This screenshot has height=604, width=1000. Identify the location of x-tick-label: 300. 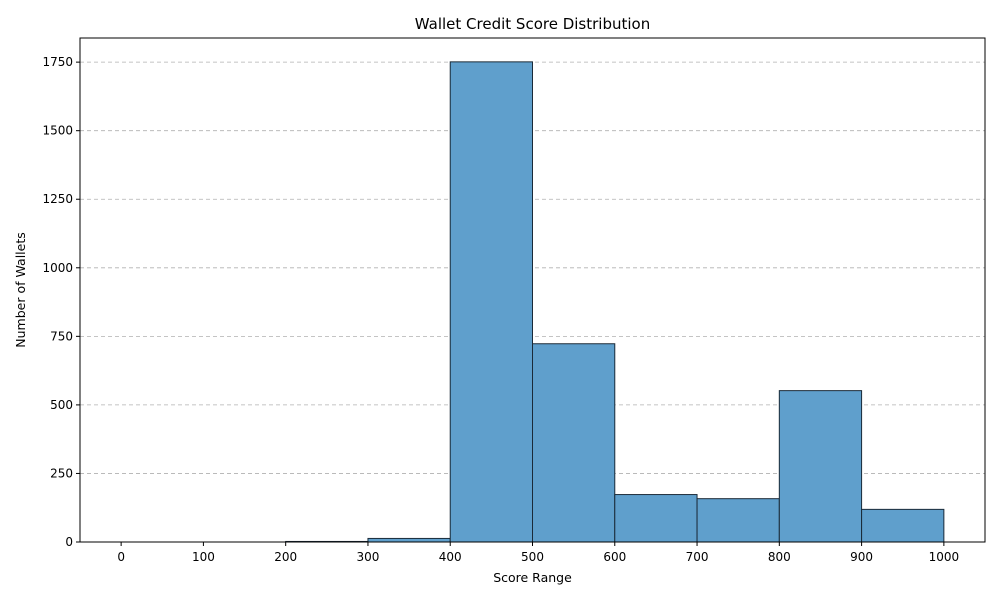
(368, 557).